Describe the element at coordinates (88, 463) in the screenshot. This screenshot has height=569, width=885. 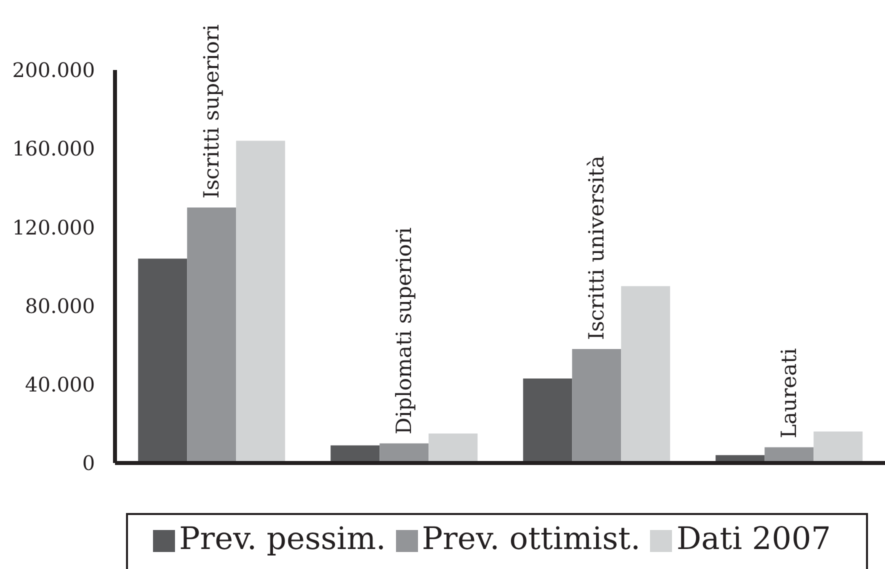
I see `y-tick-label: 0` at that location.